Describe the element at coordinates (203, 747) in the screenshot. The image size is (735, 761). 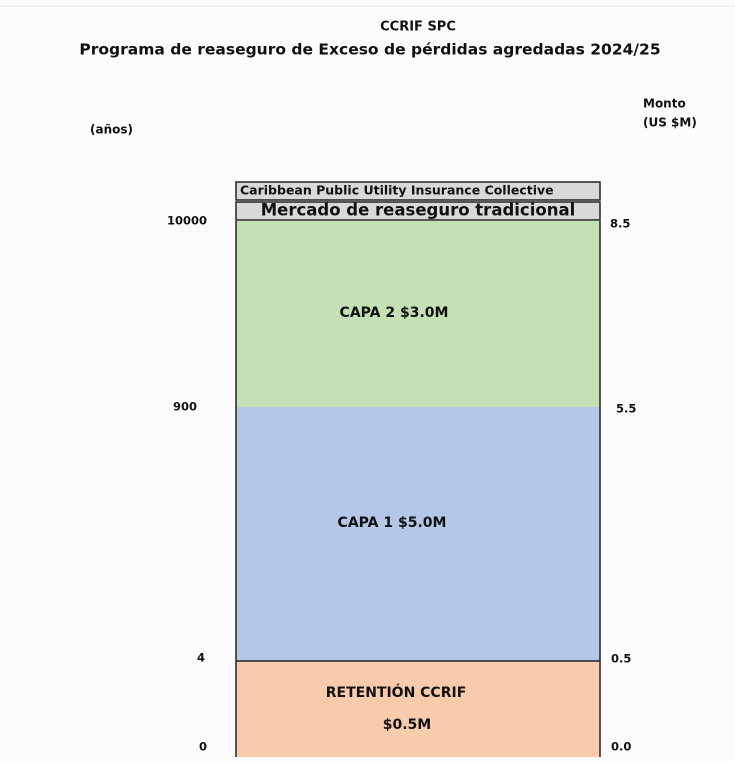
I see `left-tick-label: 0` at that location.